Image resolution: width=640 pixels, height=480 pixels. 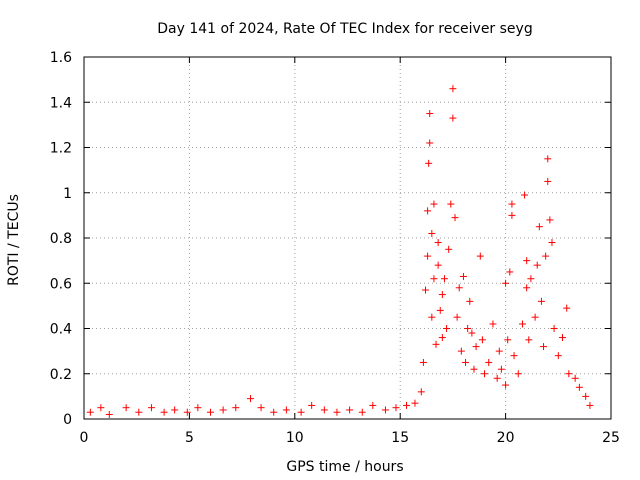 I want to click on y-tick-label: 0.2, so click(x=61, y=375).